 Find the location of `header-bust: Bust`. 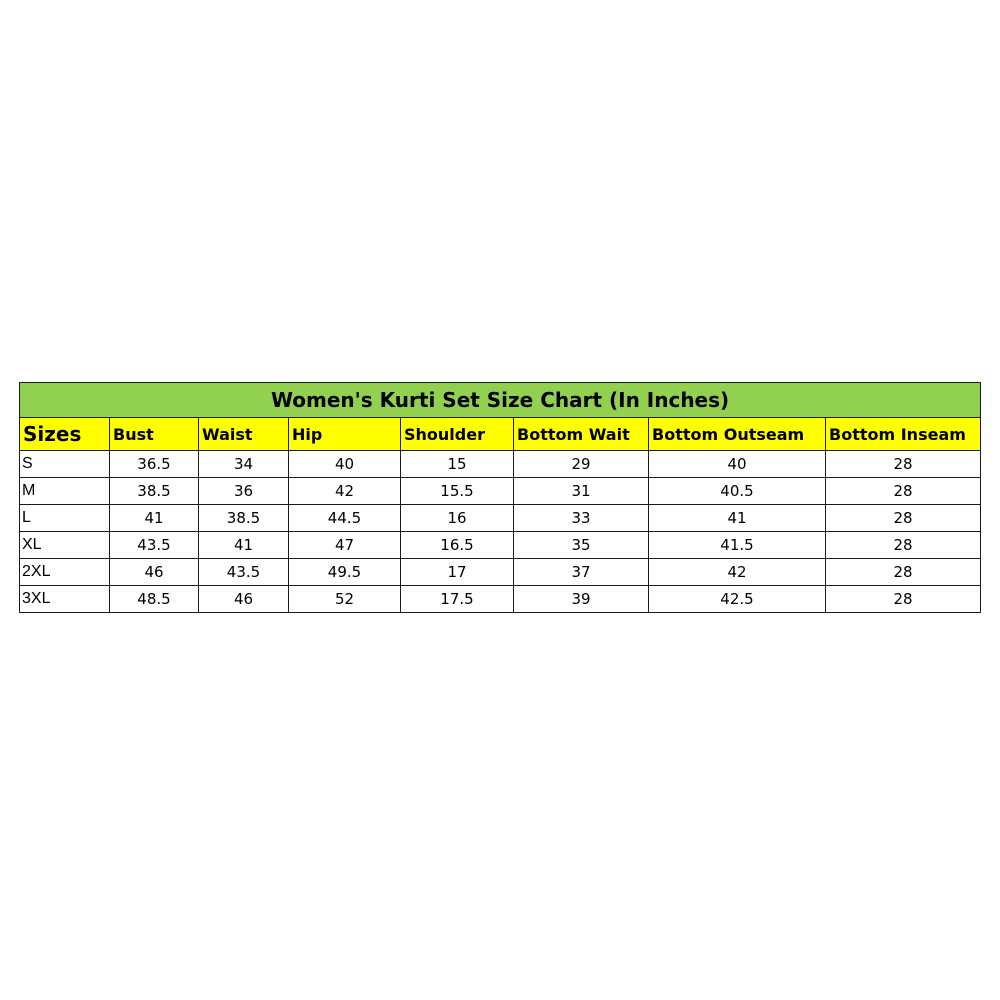

header-bust: Bust is located at coordinates (154, 434).